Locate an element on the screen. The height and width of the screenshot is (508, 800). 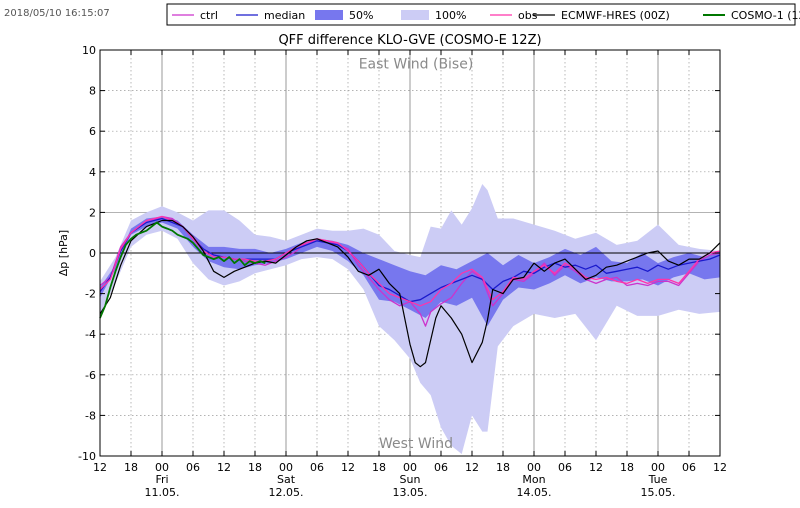
timestamp: 2018/05/10 16:15:07 is located at coordinates (57, 13).